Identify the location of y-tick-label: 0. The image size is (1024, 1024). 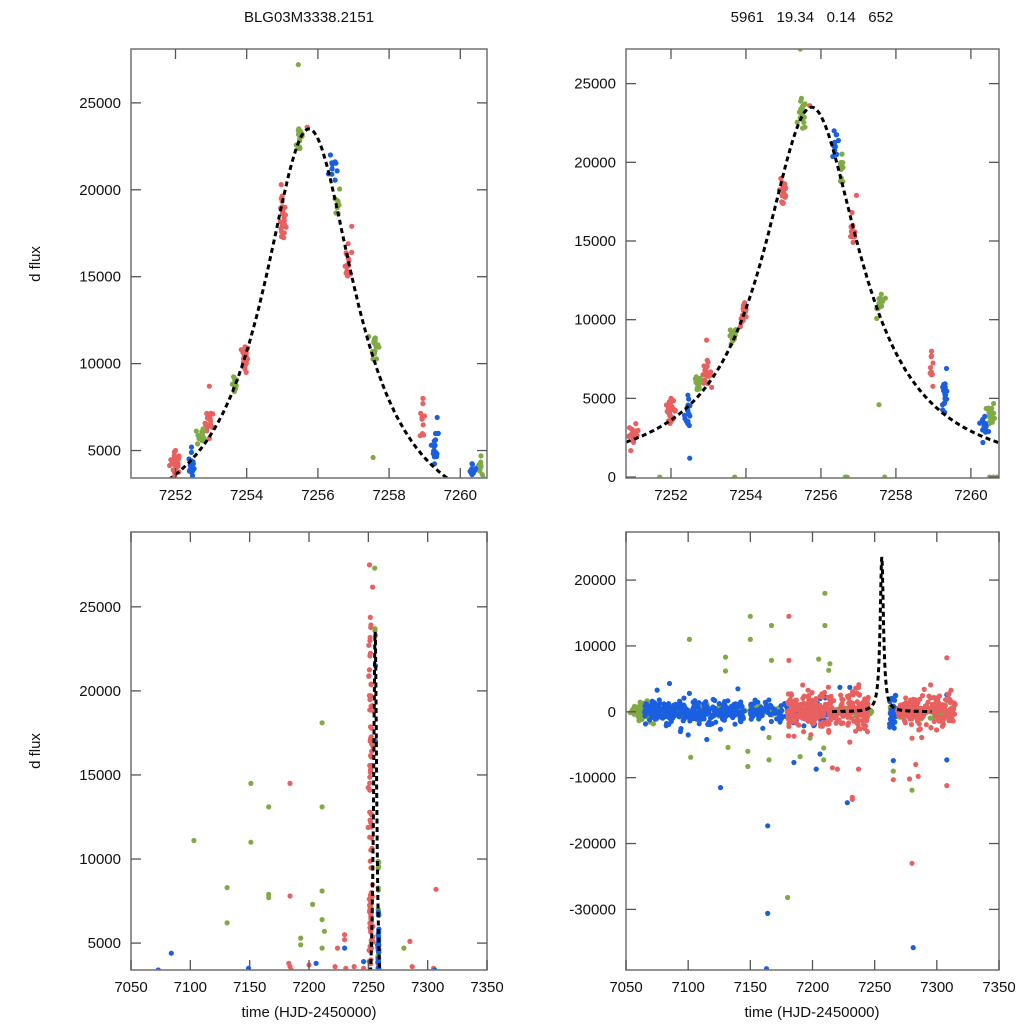
(612, 712).